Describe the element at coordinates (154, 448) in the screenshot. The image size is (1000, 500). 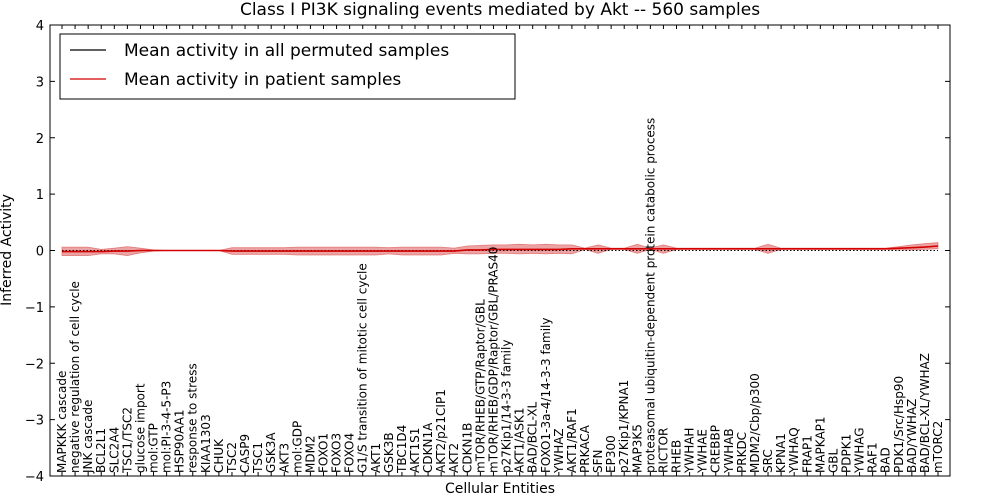
I see `entity-label: mol:GTP` at that location.